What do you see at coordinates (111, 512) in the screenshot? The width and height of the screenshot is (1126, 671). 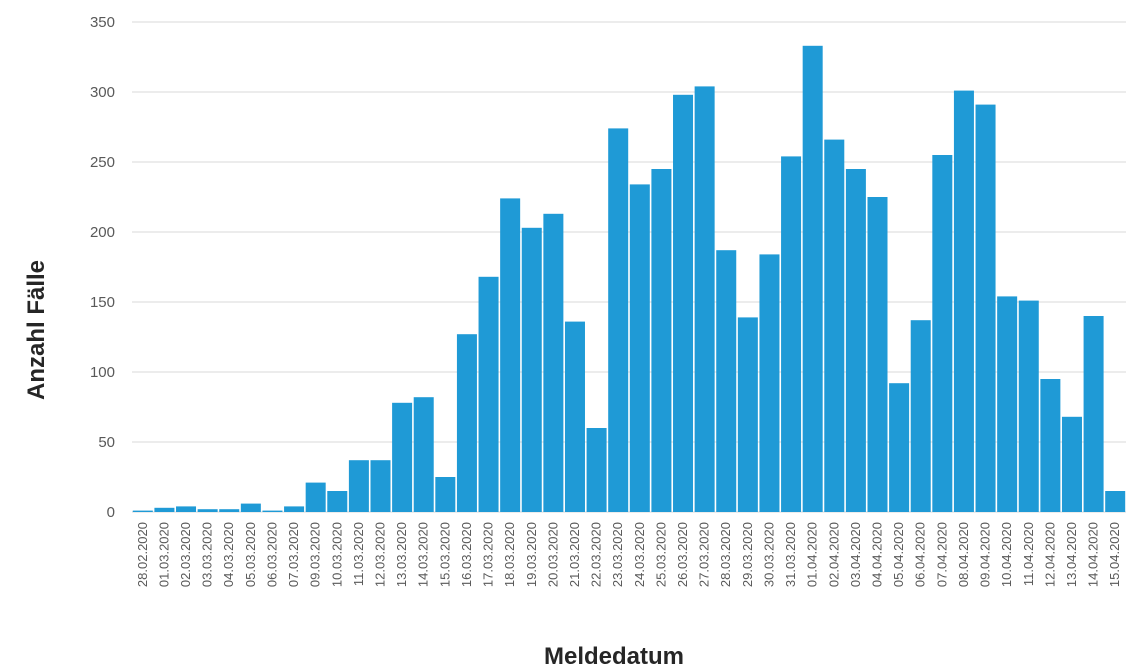 I see `y-tick-label: 0` at bounding box center [111, 512].